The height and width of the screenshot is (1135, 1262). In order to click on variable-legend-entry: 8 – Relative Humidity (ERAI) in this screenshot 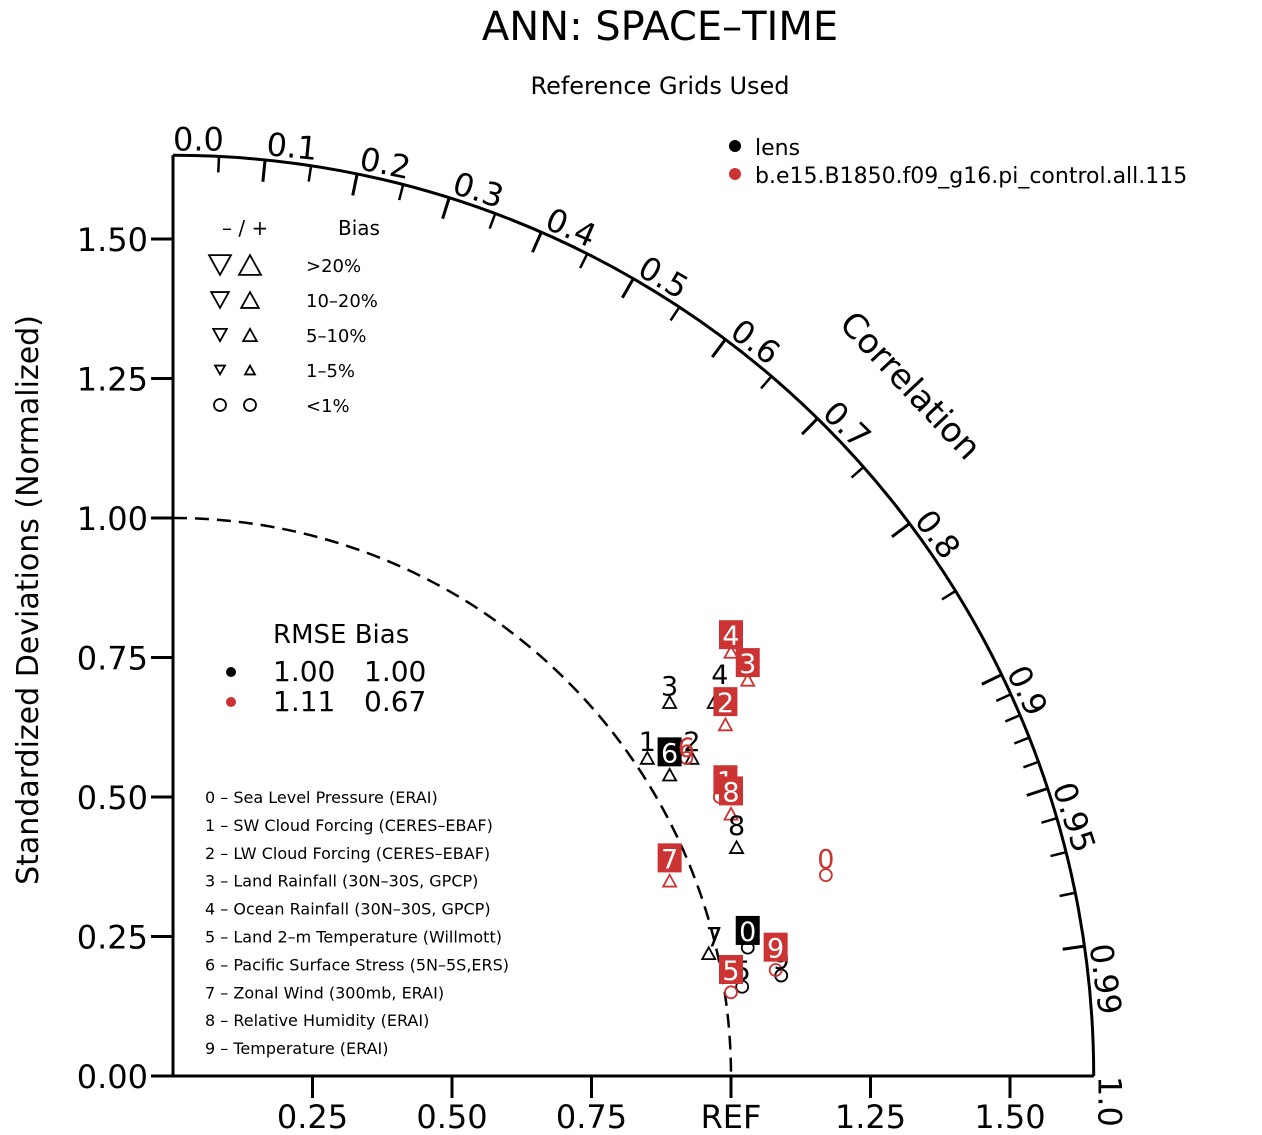, I will do `click(317, 1020)`.